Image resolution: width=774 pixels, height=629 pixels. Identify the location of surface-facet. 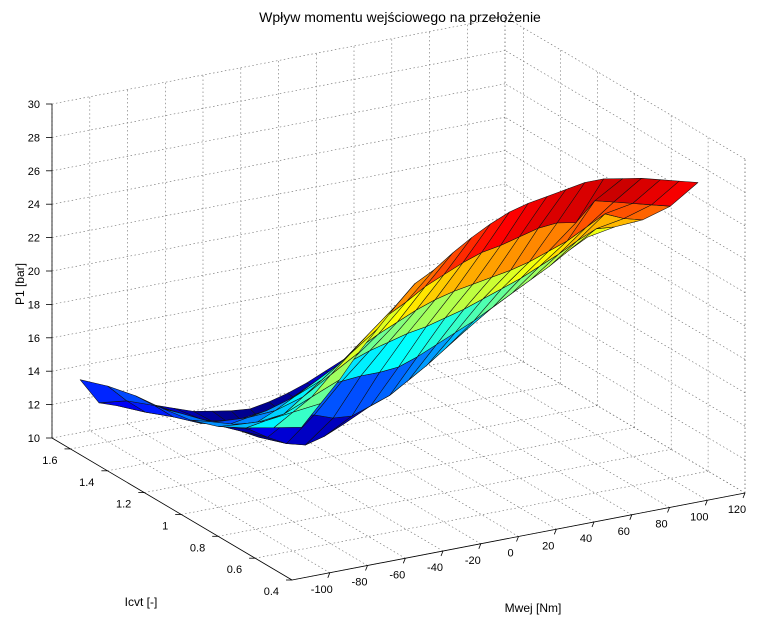
(297, 415).